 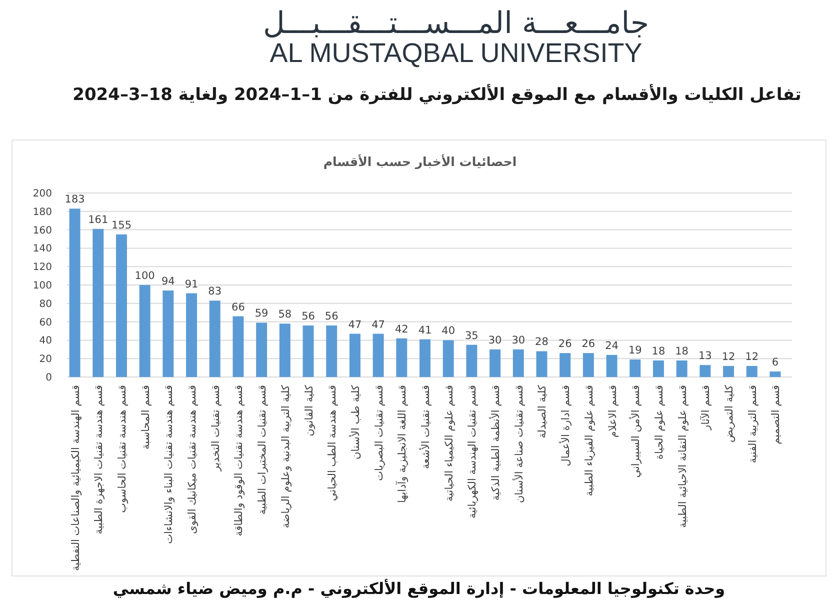 What do you see at coordinates (776, 414) in the screenshot?
I see `x-tick-label: قسم التصميم` at bounding box center [776, 414].